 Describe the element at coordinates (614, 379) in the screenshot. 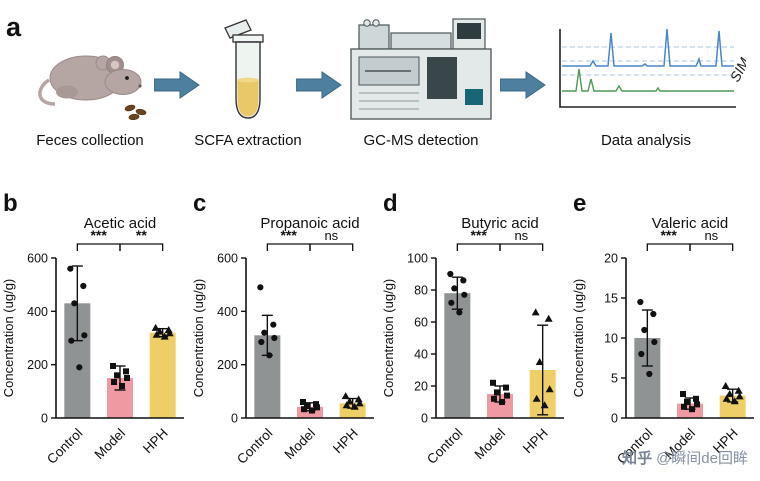

I see `y-tick-label: 5` at that location.